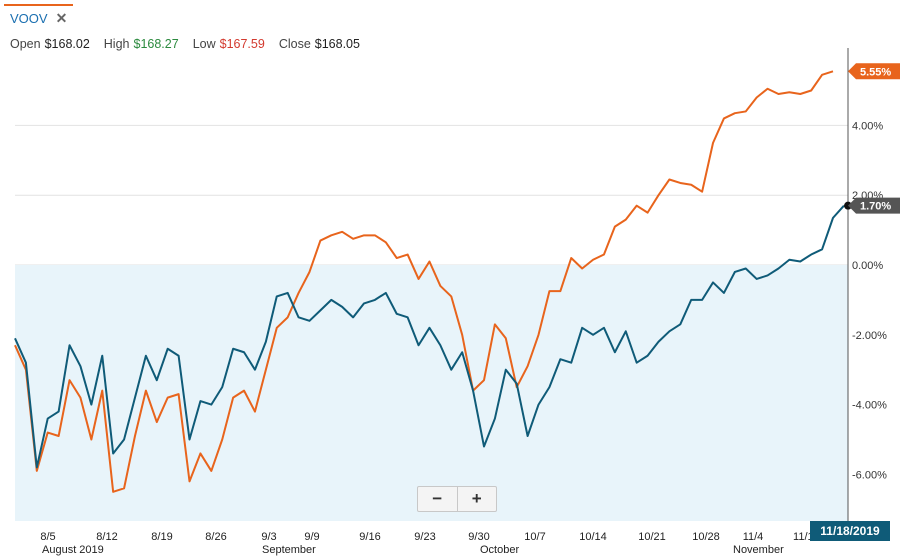 This screenshot has width=901, height=560. I want to click on y-tick-label: 4.00%, so click(867, 126).